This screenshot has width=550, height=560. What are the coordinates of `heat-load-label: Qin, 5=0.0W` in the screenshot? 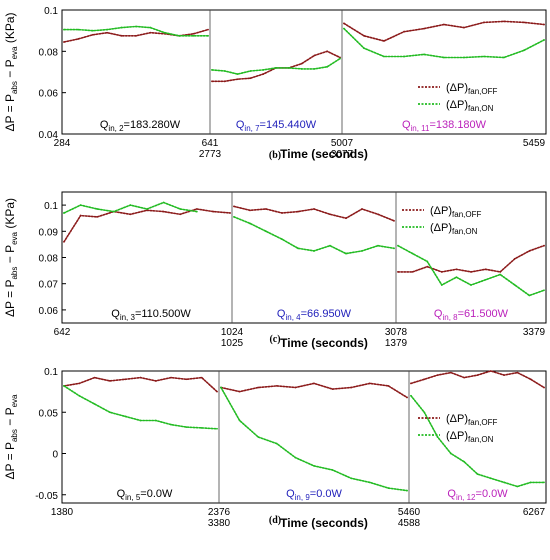 It's located at (145, 495).